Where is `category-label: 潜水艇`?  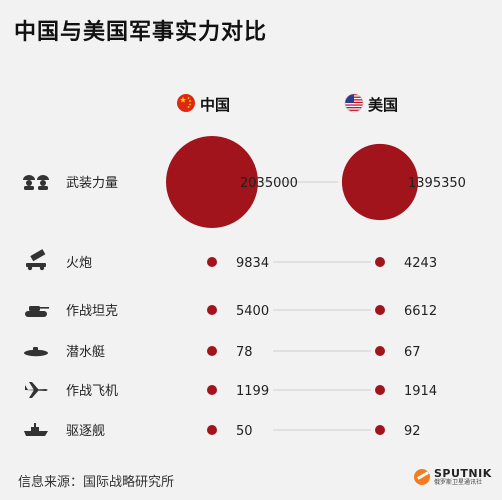
category-label: 潜水艇 is located at coordinates (85, 352).